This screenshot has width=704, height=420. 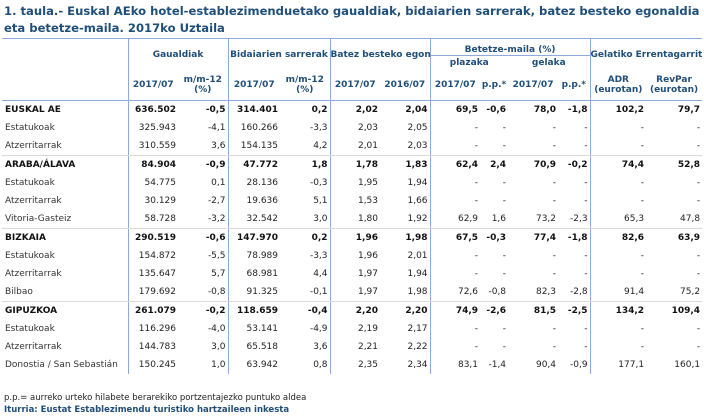 What do you see at coordinates (405, 237) in the screenshot?
I see `table-cell: 1,98` at bounding box center [405, 237].